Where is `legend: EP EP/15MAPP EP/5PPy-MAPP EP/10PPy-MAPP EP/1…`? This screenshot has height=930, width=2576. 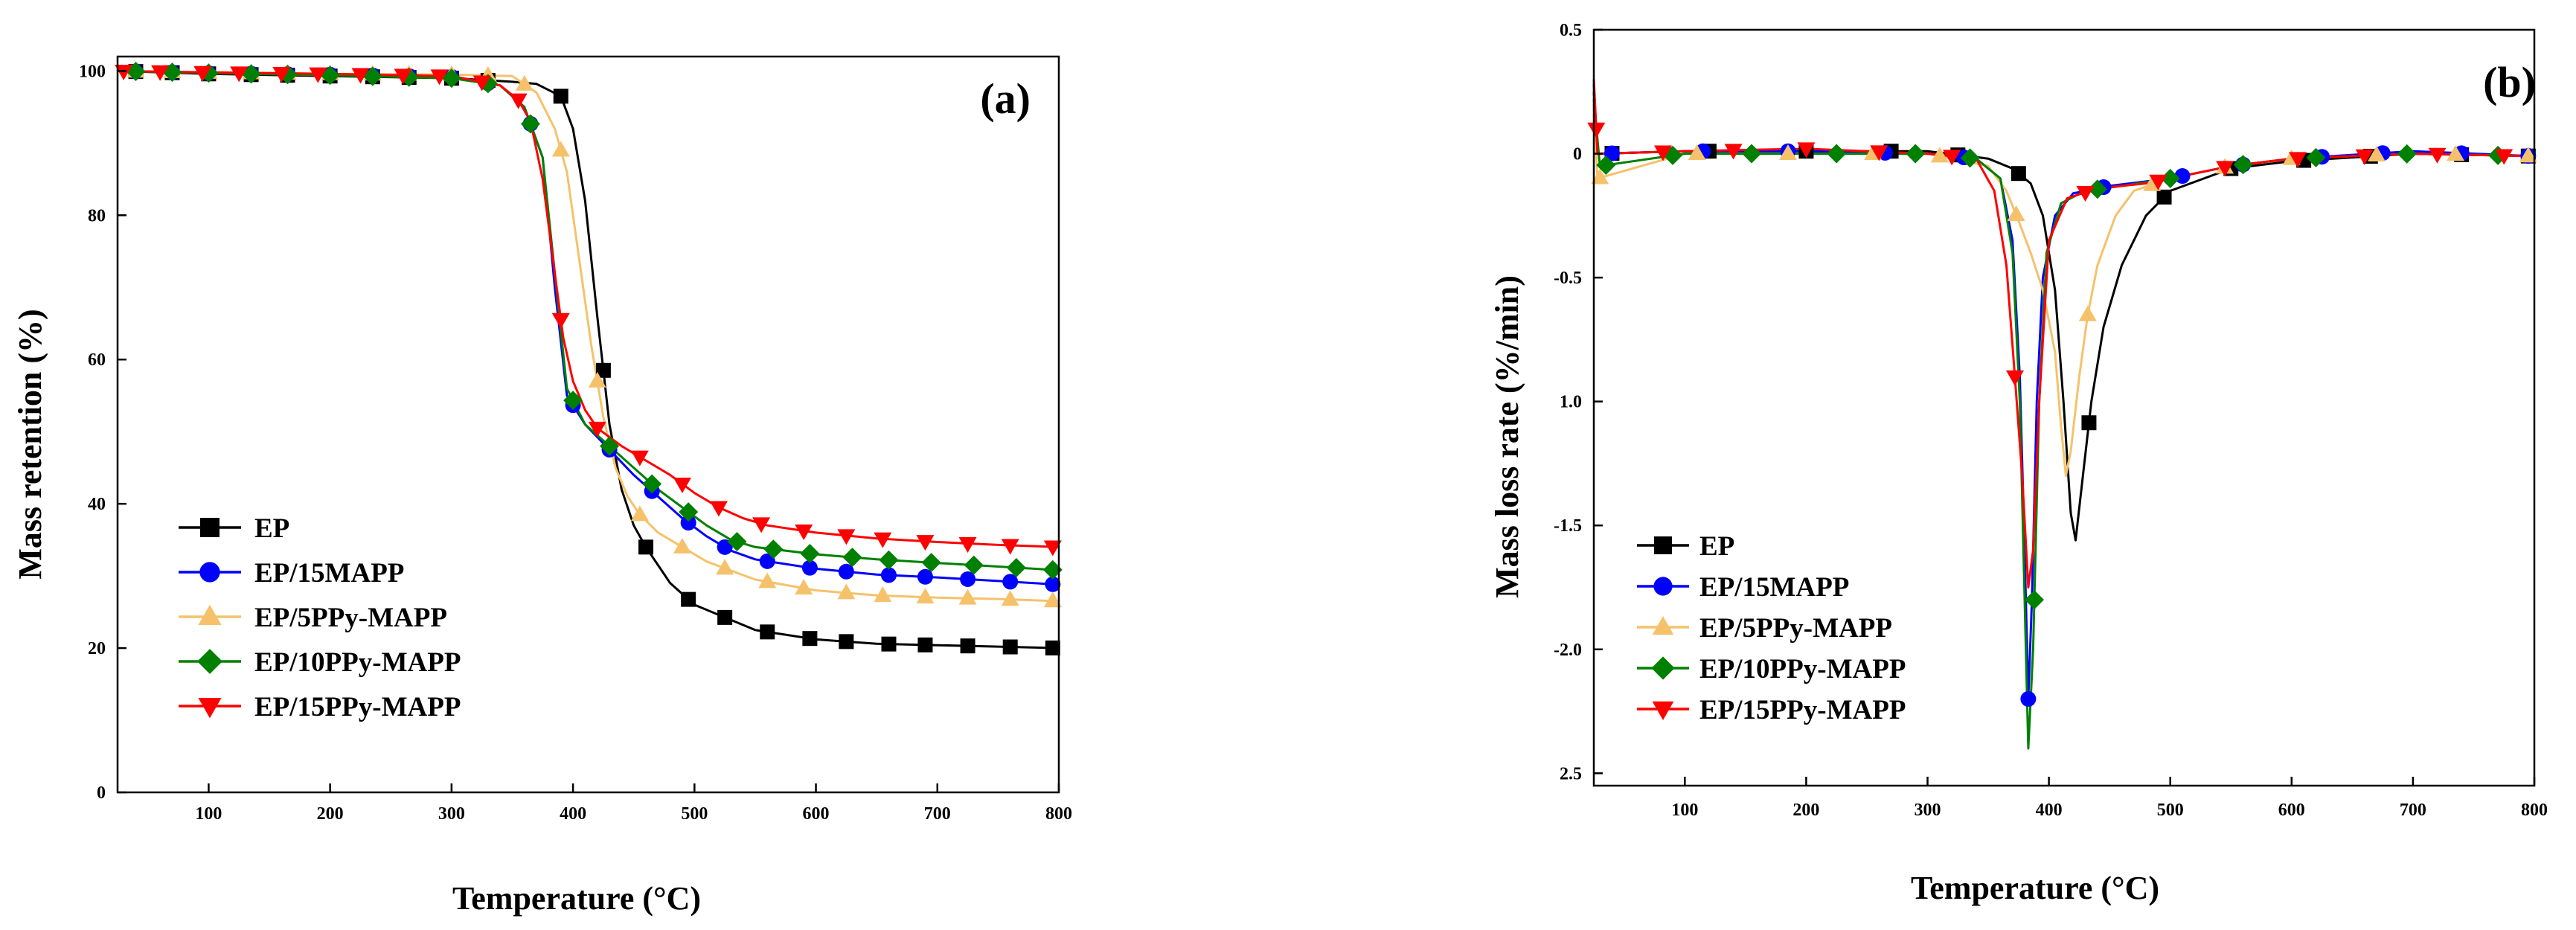 legend: EP EP/15MAPP EP/5PPy-MAPP EP/10PPy-MAPP EP/1… is located at coordinates (1771, 628).